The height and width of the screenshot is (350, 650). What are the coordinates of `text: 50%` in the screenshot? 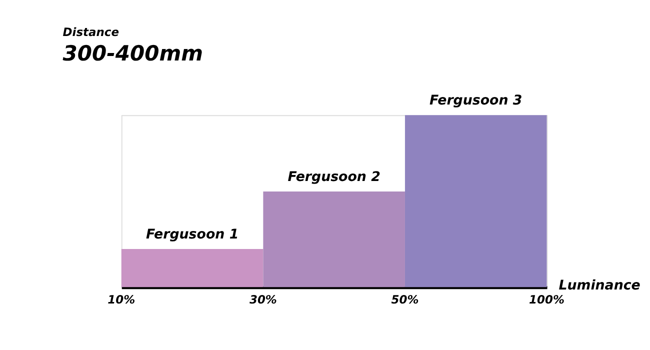 It's located at (405, 299).